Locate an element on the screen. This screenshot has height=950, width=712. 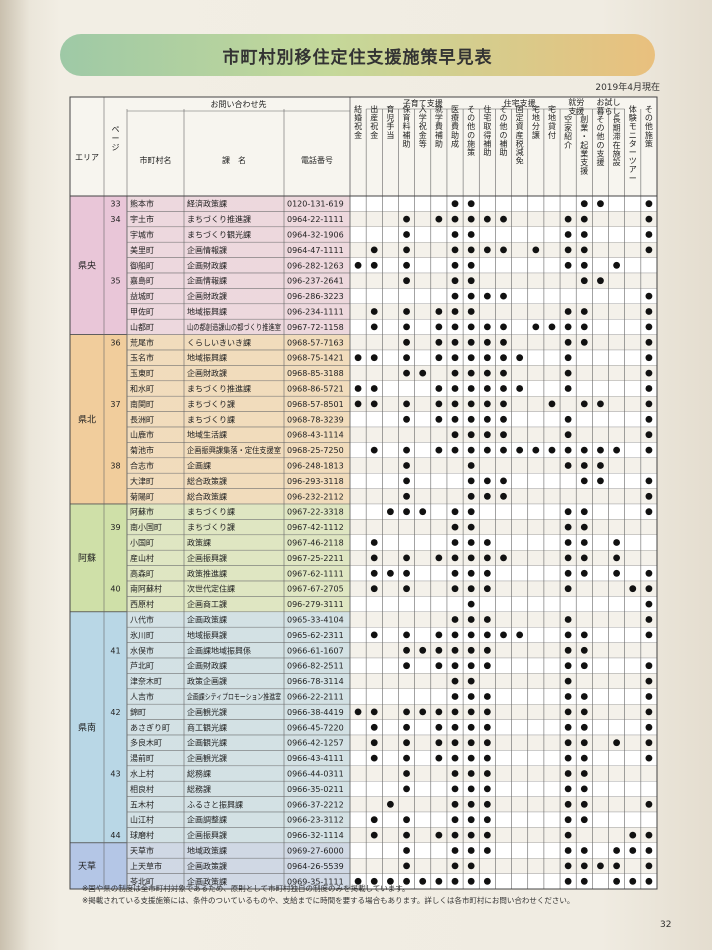
row-municipality: 山江村 is located at coordinates (142, 820).